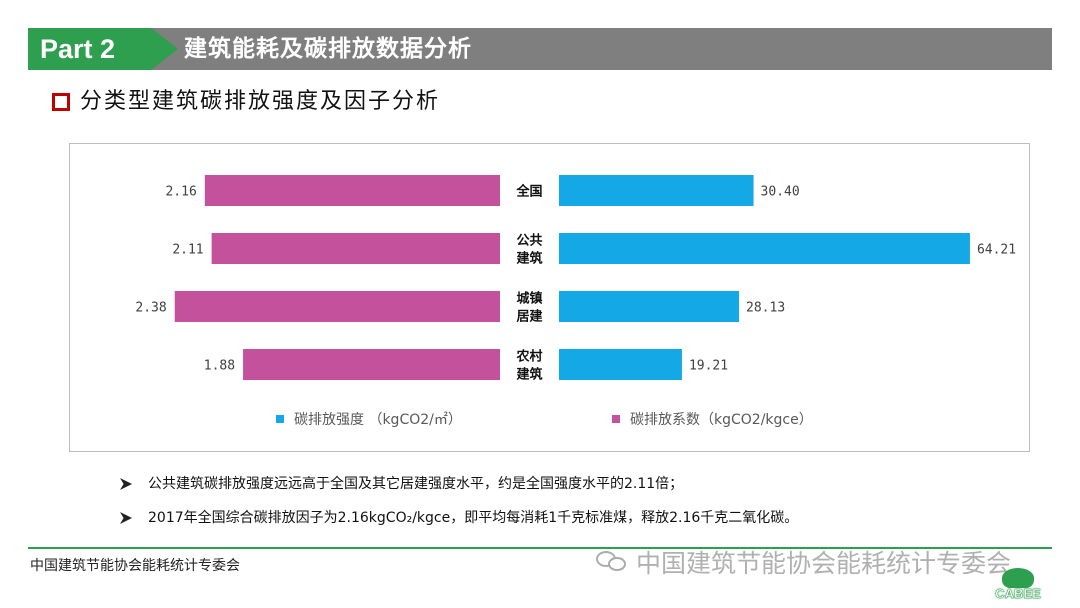 This screenshot has height=608, width=1080. What do you see at coordinates (780, 192) in the screenshot?
I see `intensity-value-label: 30.40` at bounding box center [780, 192].